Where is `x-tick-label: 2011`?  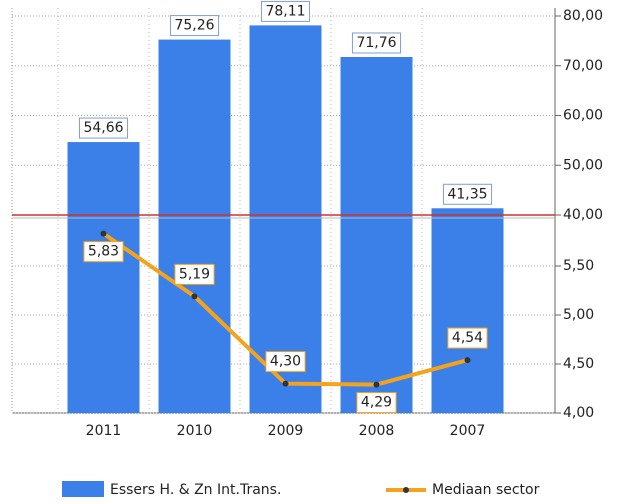 x-tick-label: 2011 is located at coordinates (104, 431).